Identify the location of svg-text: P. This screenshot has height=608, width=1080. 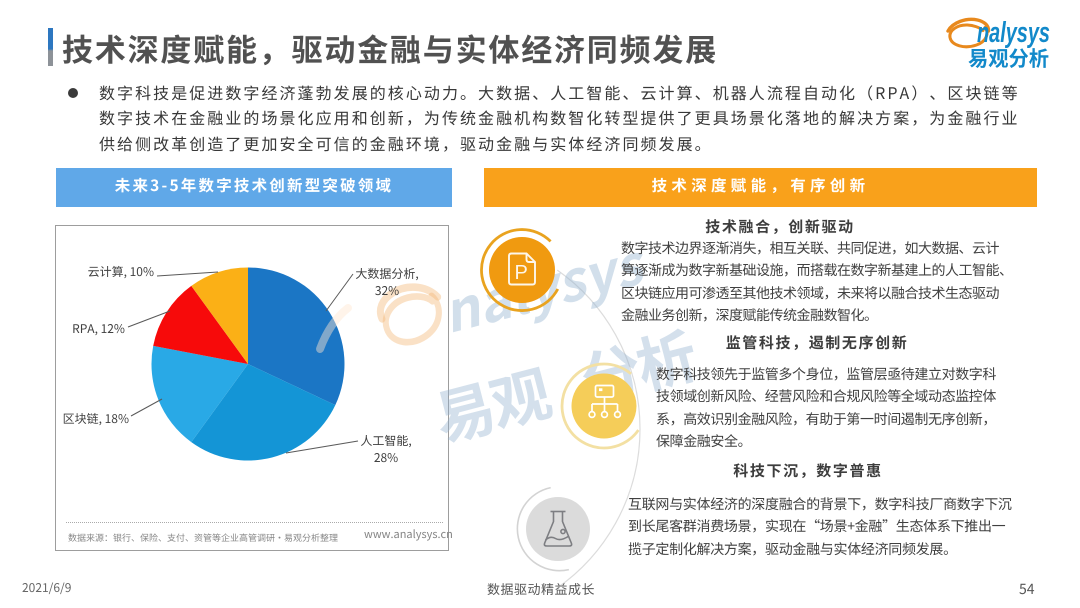
(521, 273).